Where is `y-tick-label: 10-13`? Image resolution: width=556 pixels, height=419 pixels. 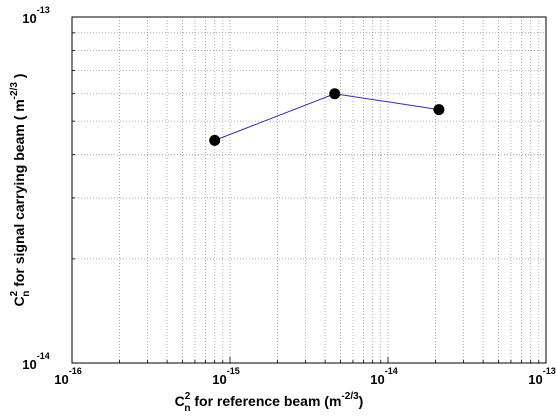
y-tick-label: 10-13 is located at coordinates (35, 15).